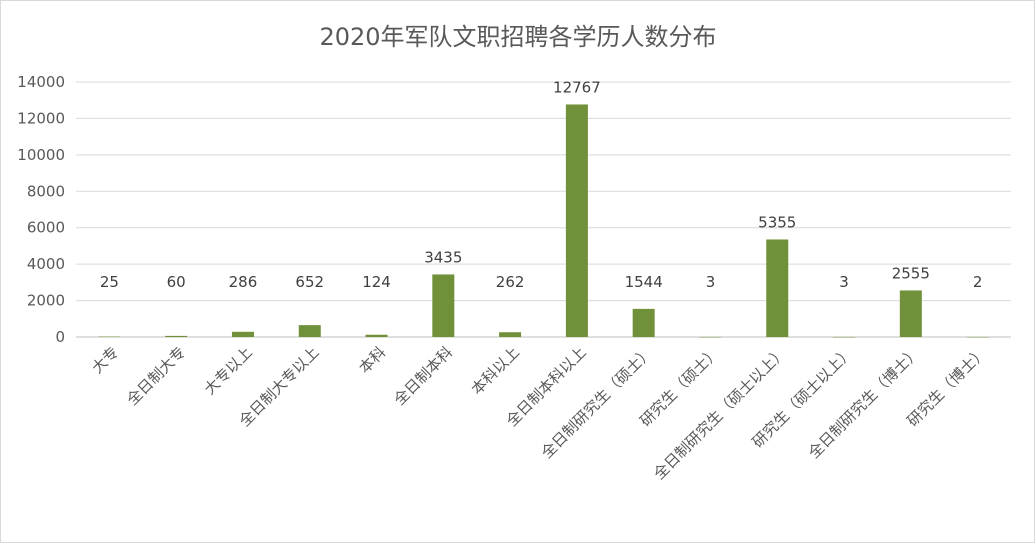  I want to click on data-label: 286, so click(243, 282).